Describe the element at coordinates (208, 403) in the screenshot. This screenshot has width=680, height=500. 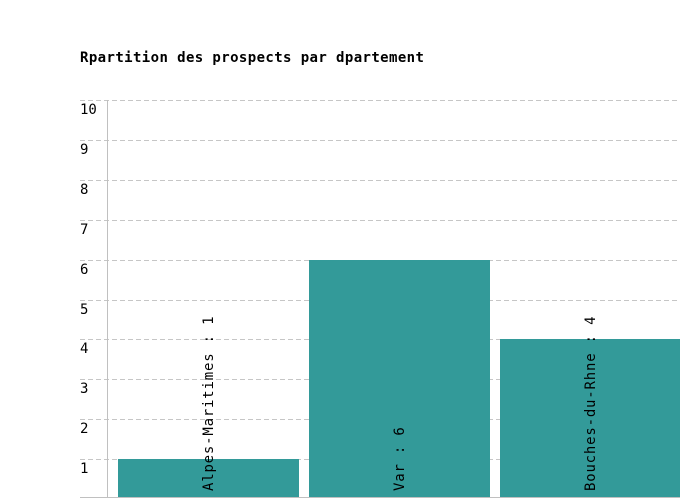
I see `bar-value-label: Alpes-Maritimes : 1` at that location.